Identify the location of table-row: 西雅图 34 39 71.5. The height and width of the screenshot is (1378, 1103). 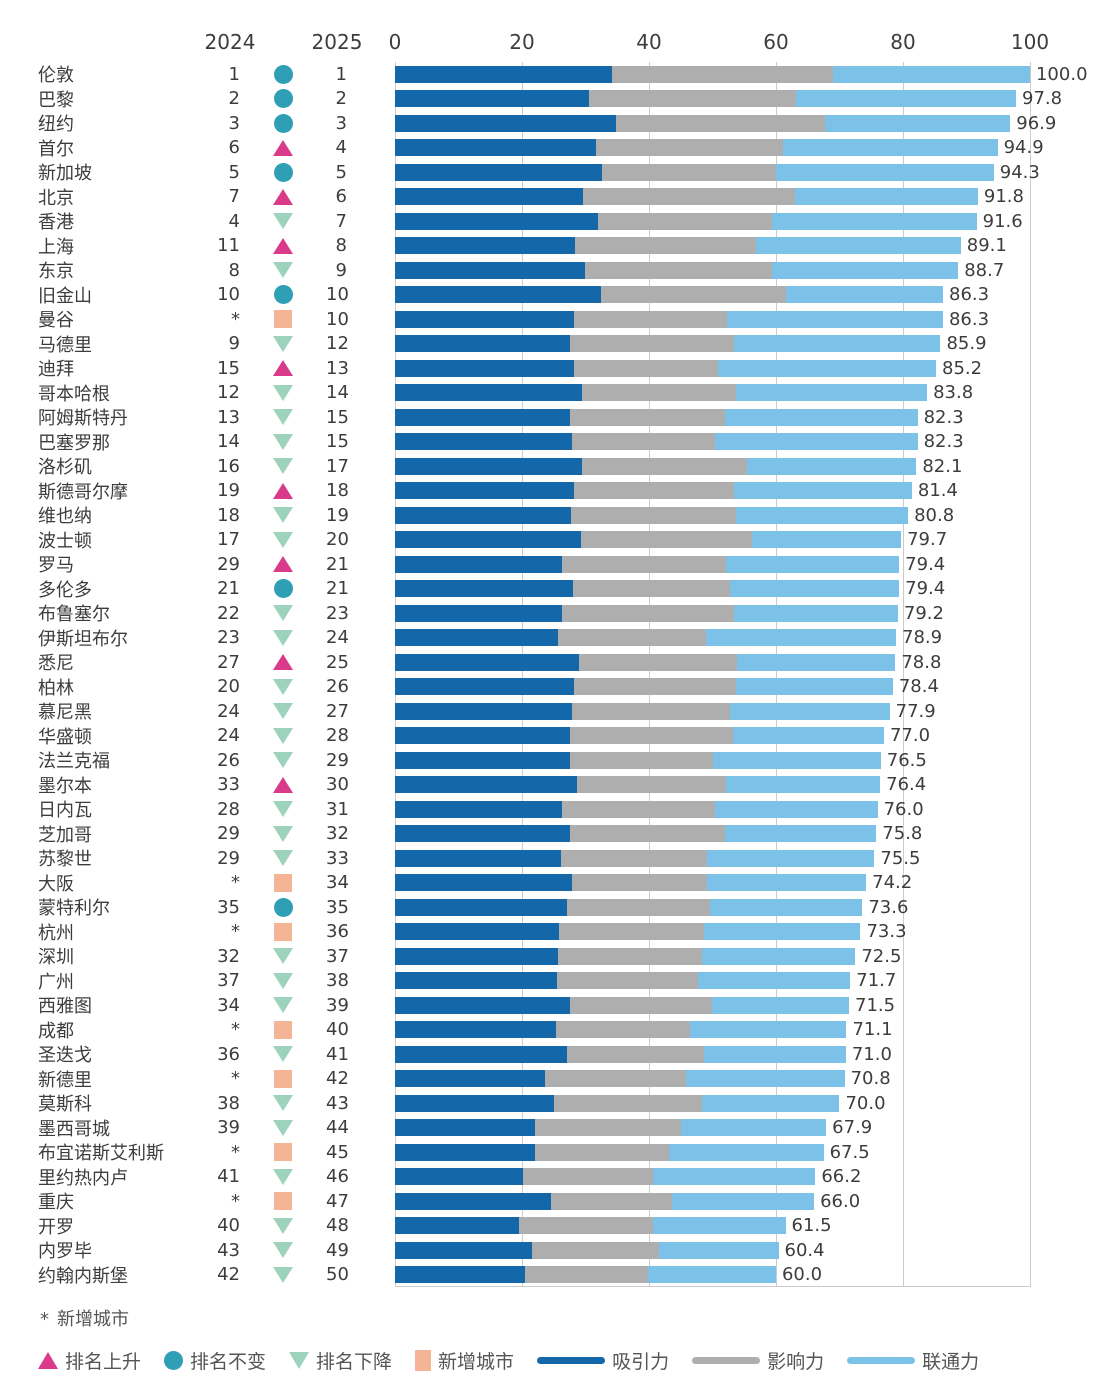
(551, 1005).